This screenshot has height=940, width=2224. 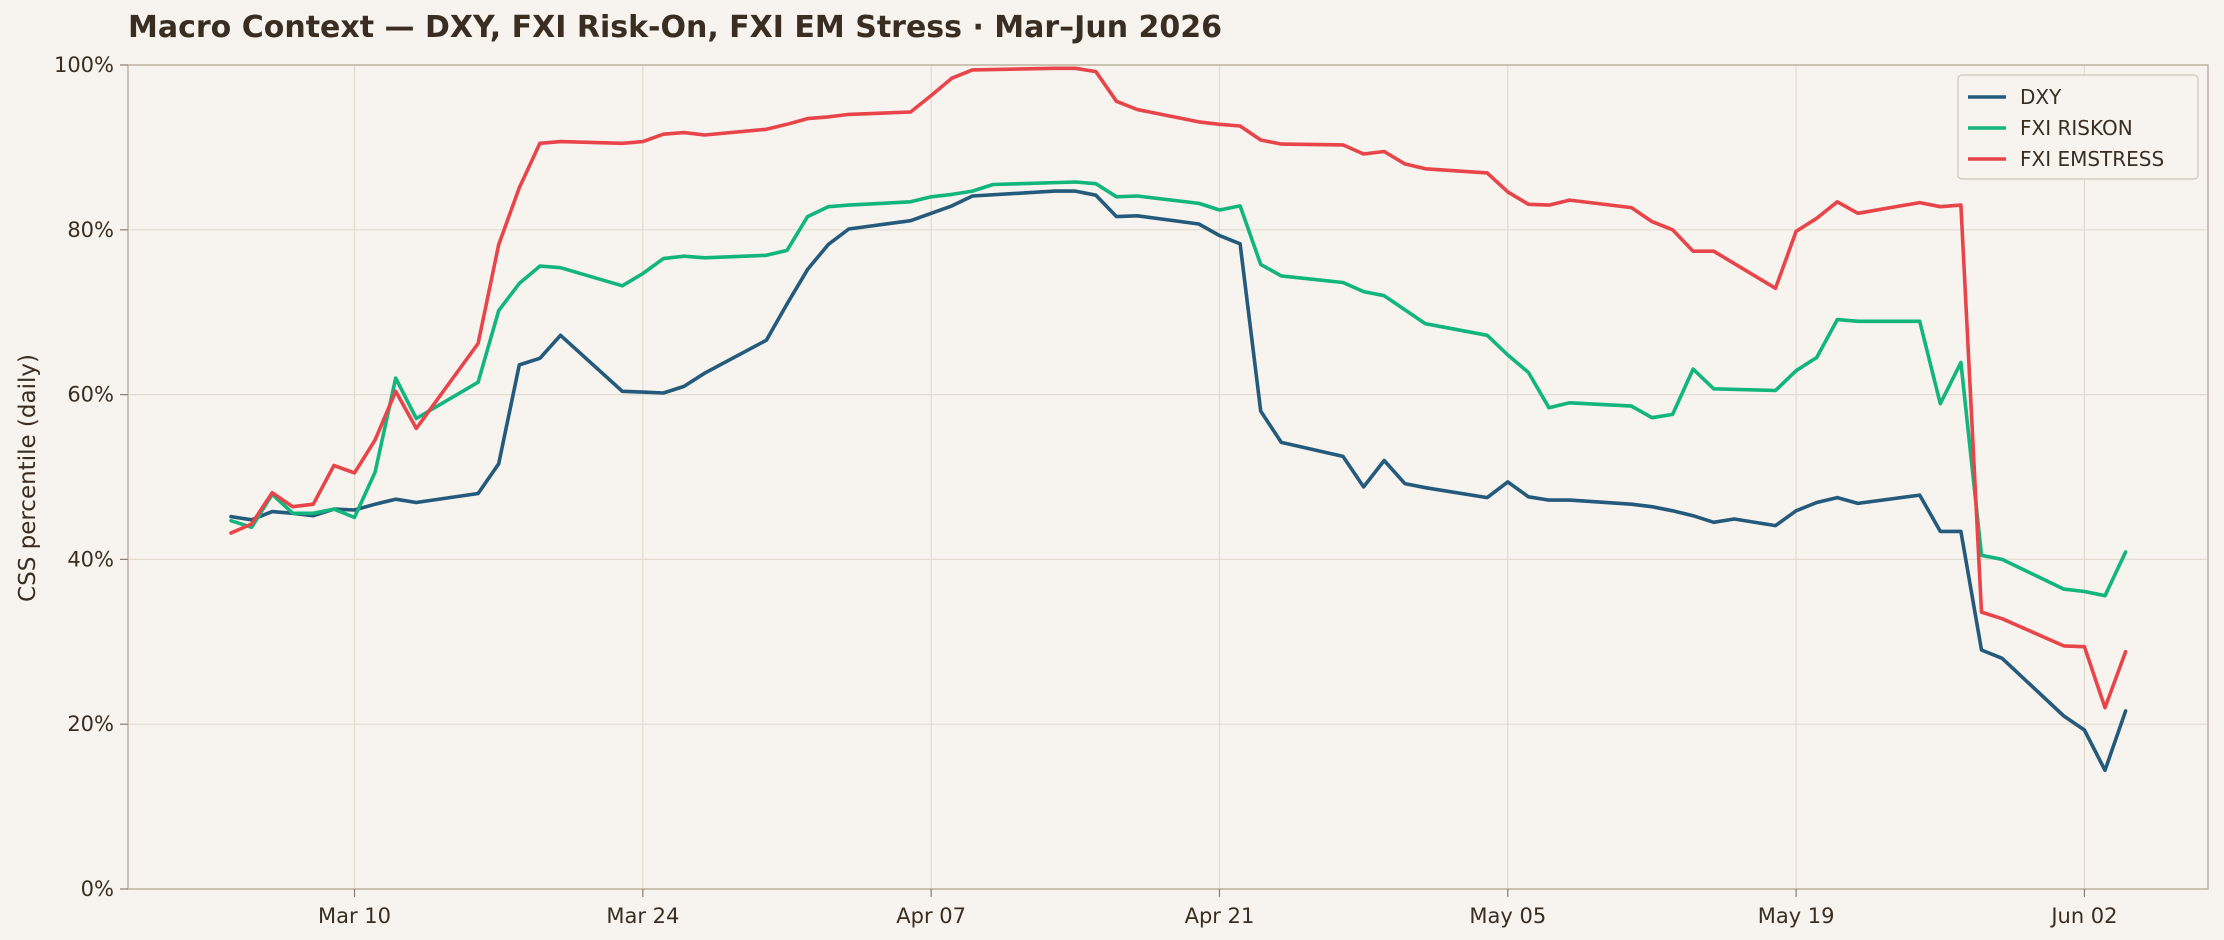 I want to click on legend: DXY FXI RISKON FXI EMSTRESS, so click(x=2078, y=127).